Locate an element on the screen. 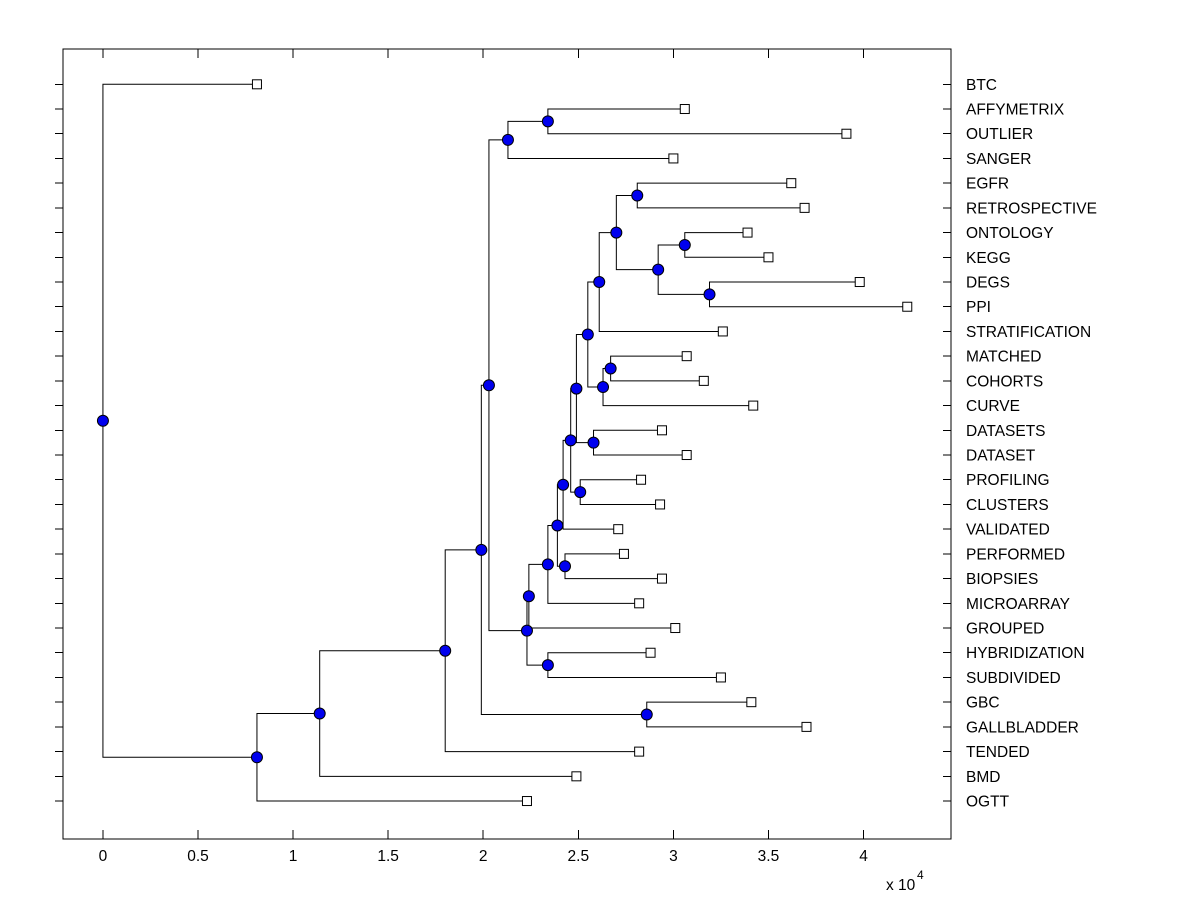  x-tick-label: 2 is located at coordinates (483, 856).